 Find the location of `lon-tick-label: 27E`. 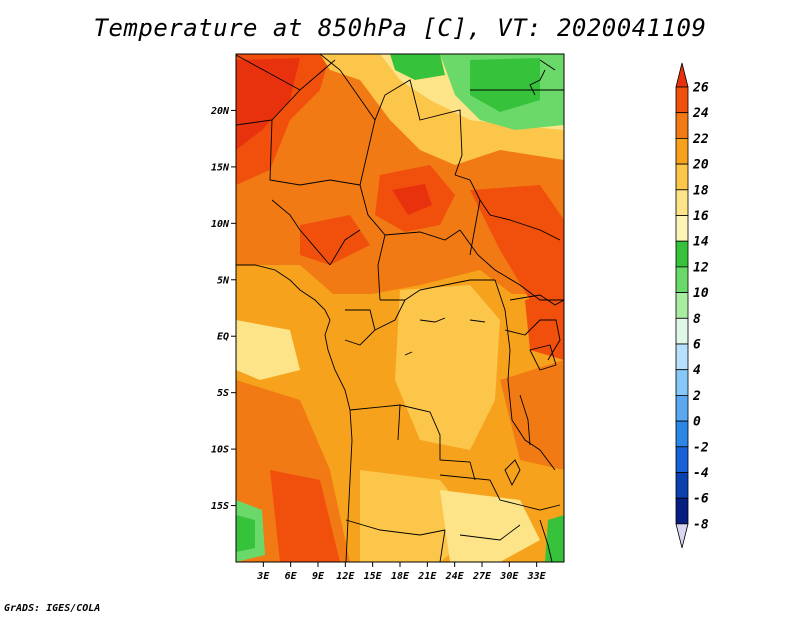

lon-tick-label: 27E is located at coordinates (482, 576).